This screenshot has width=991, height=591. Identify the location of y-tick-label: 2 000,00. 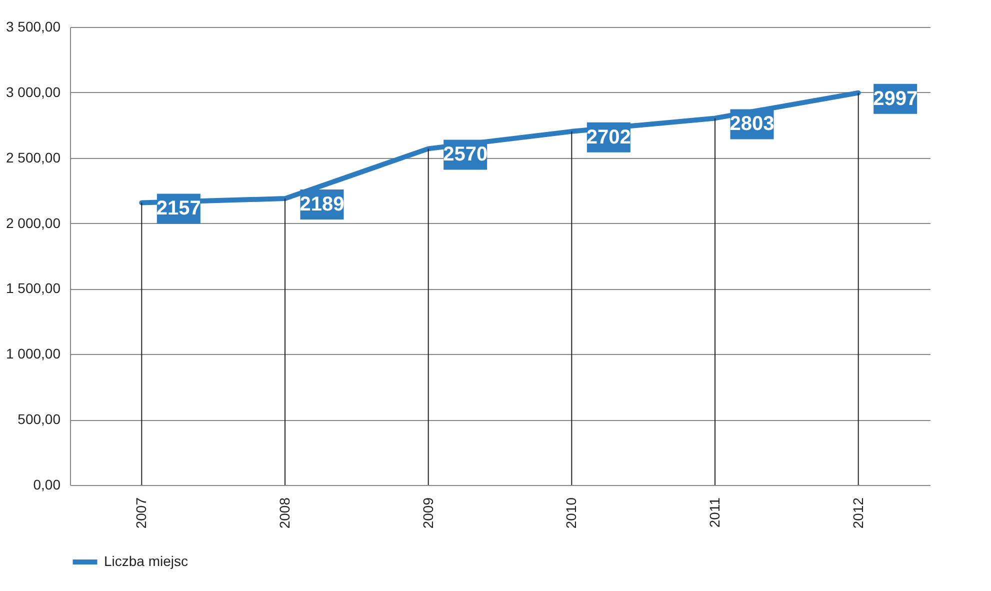
(33, 222).